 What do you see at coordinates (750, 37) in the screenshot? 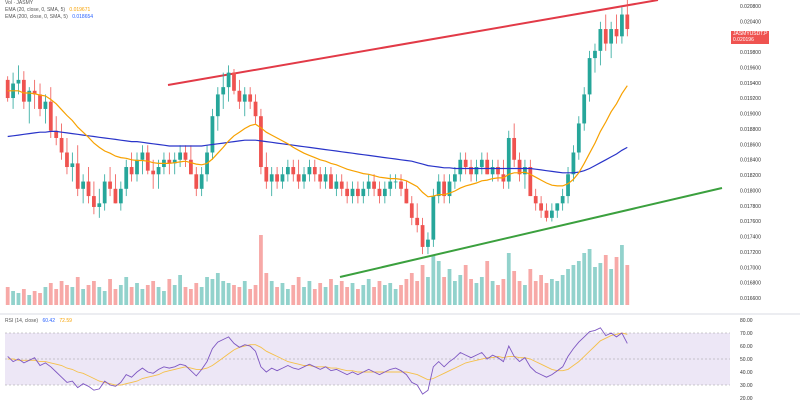
I see `price-badge: JASMYUSDT.P 0.020196` at bounding box center [750, 37].